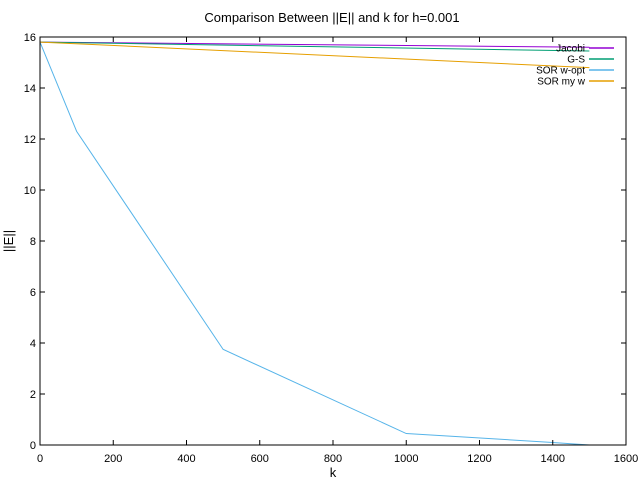 The height and width of the screenshot is (480, 640). Describe the element at coordinates (33, 242) in the screenshot. I see `y-tick-label: 8` at that location.